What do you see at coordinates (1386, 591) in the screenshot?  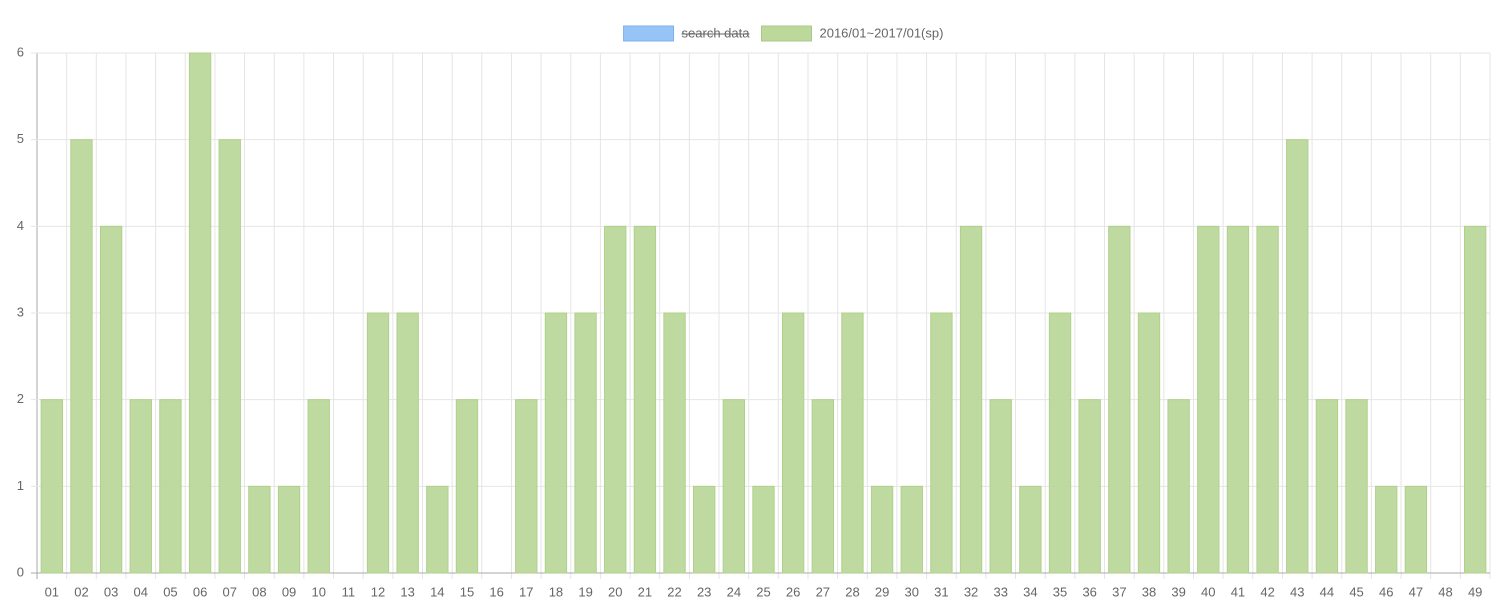 I see `x-tick-label: 46` at bounding box center [1386, 591].